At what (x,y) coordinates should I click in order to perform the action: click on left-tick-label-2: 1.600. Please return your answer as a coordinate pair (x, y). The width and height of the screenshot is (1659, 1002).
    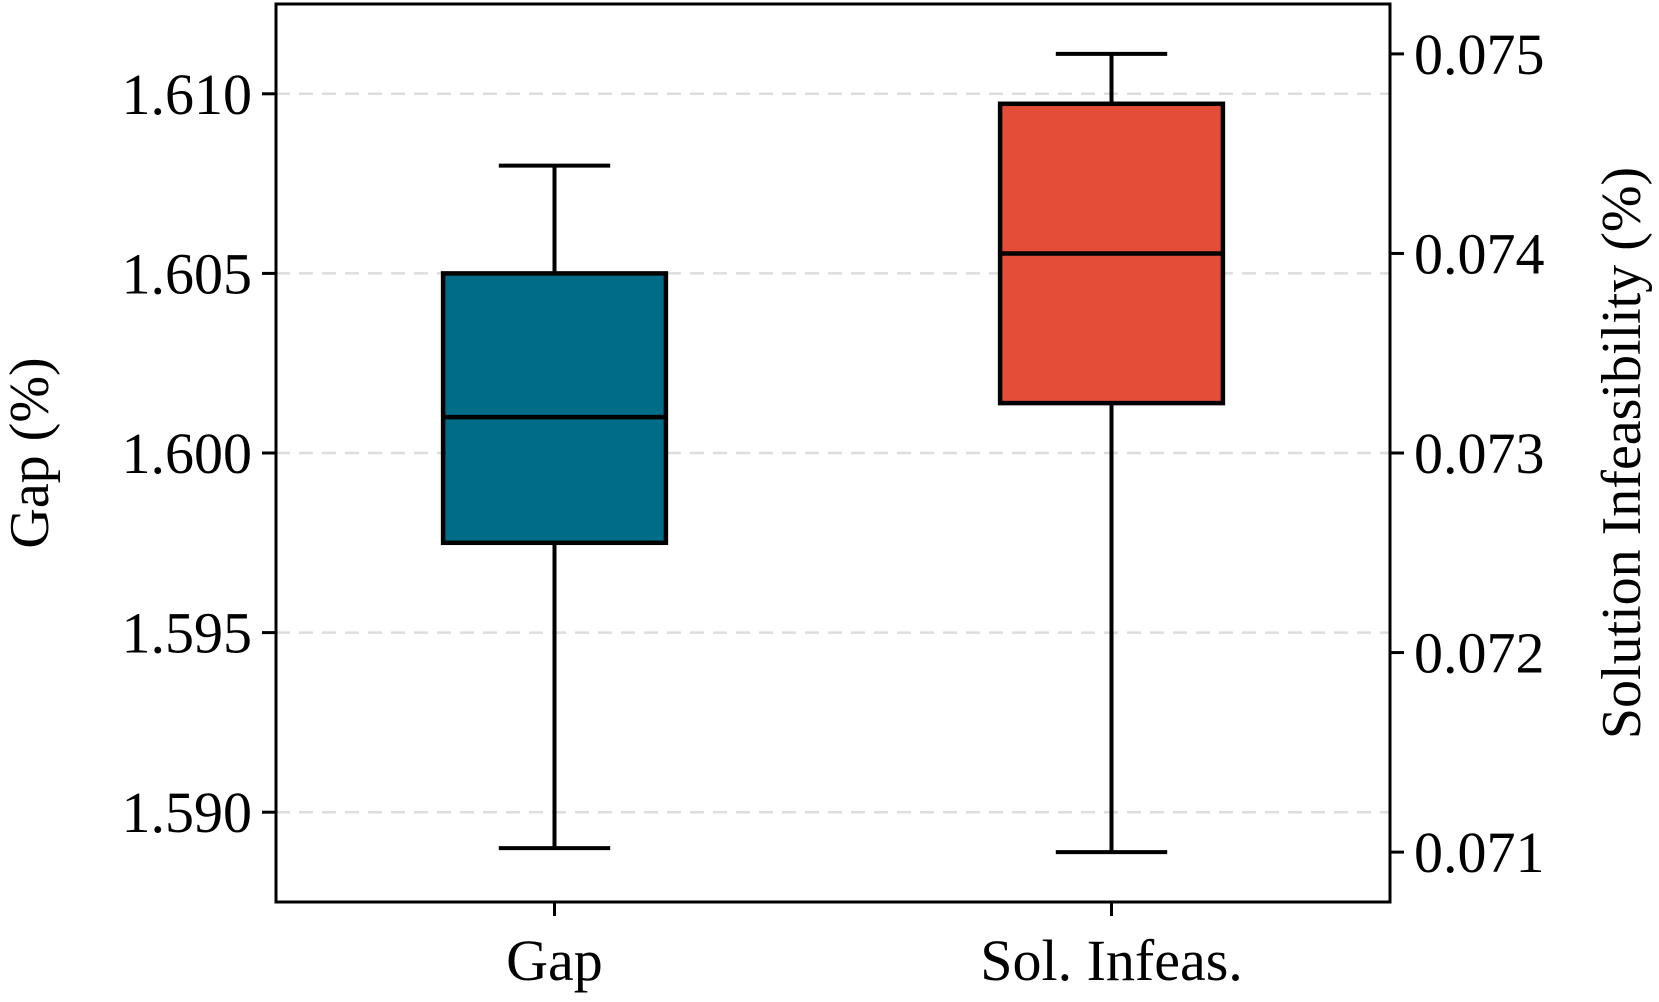
    Looking at the image, I should click on (187, 453).